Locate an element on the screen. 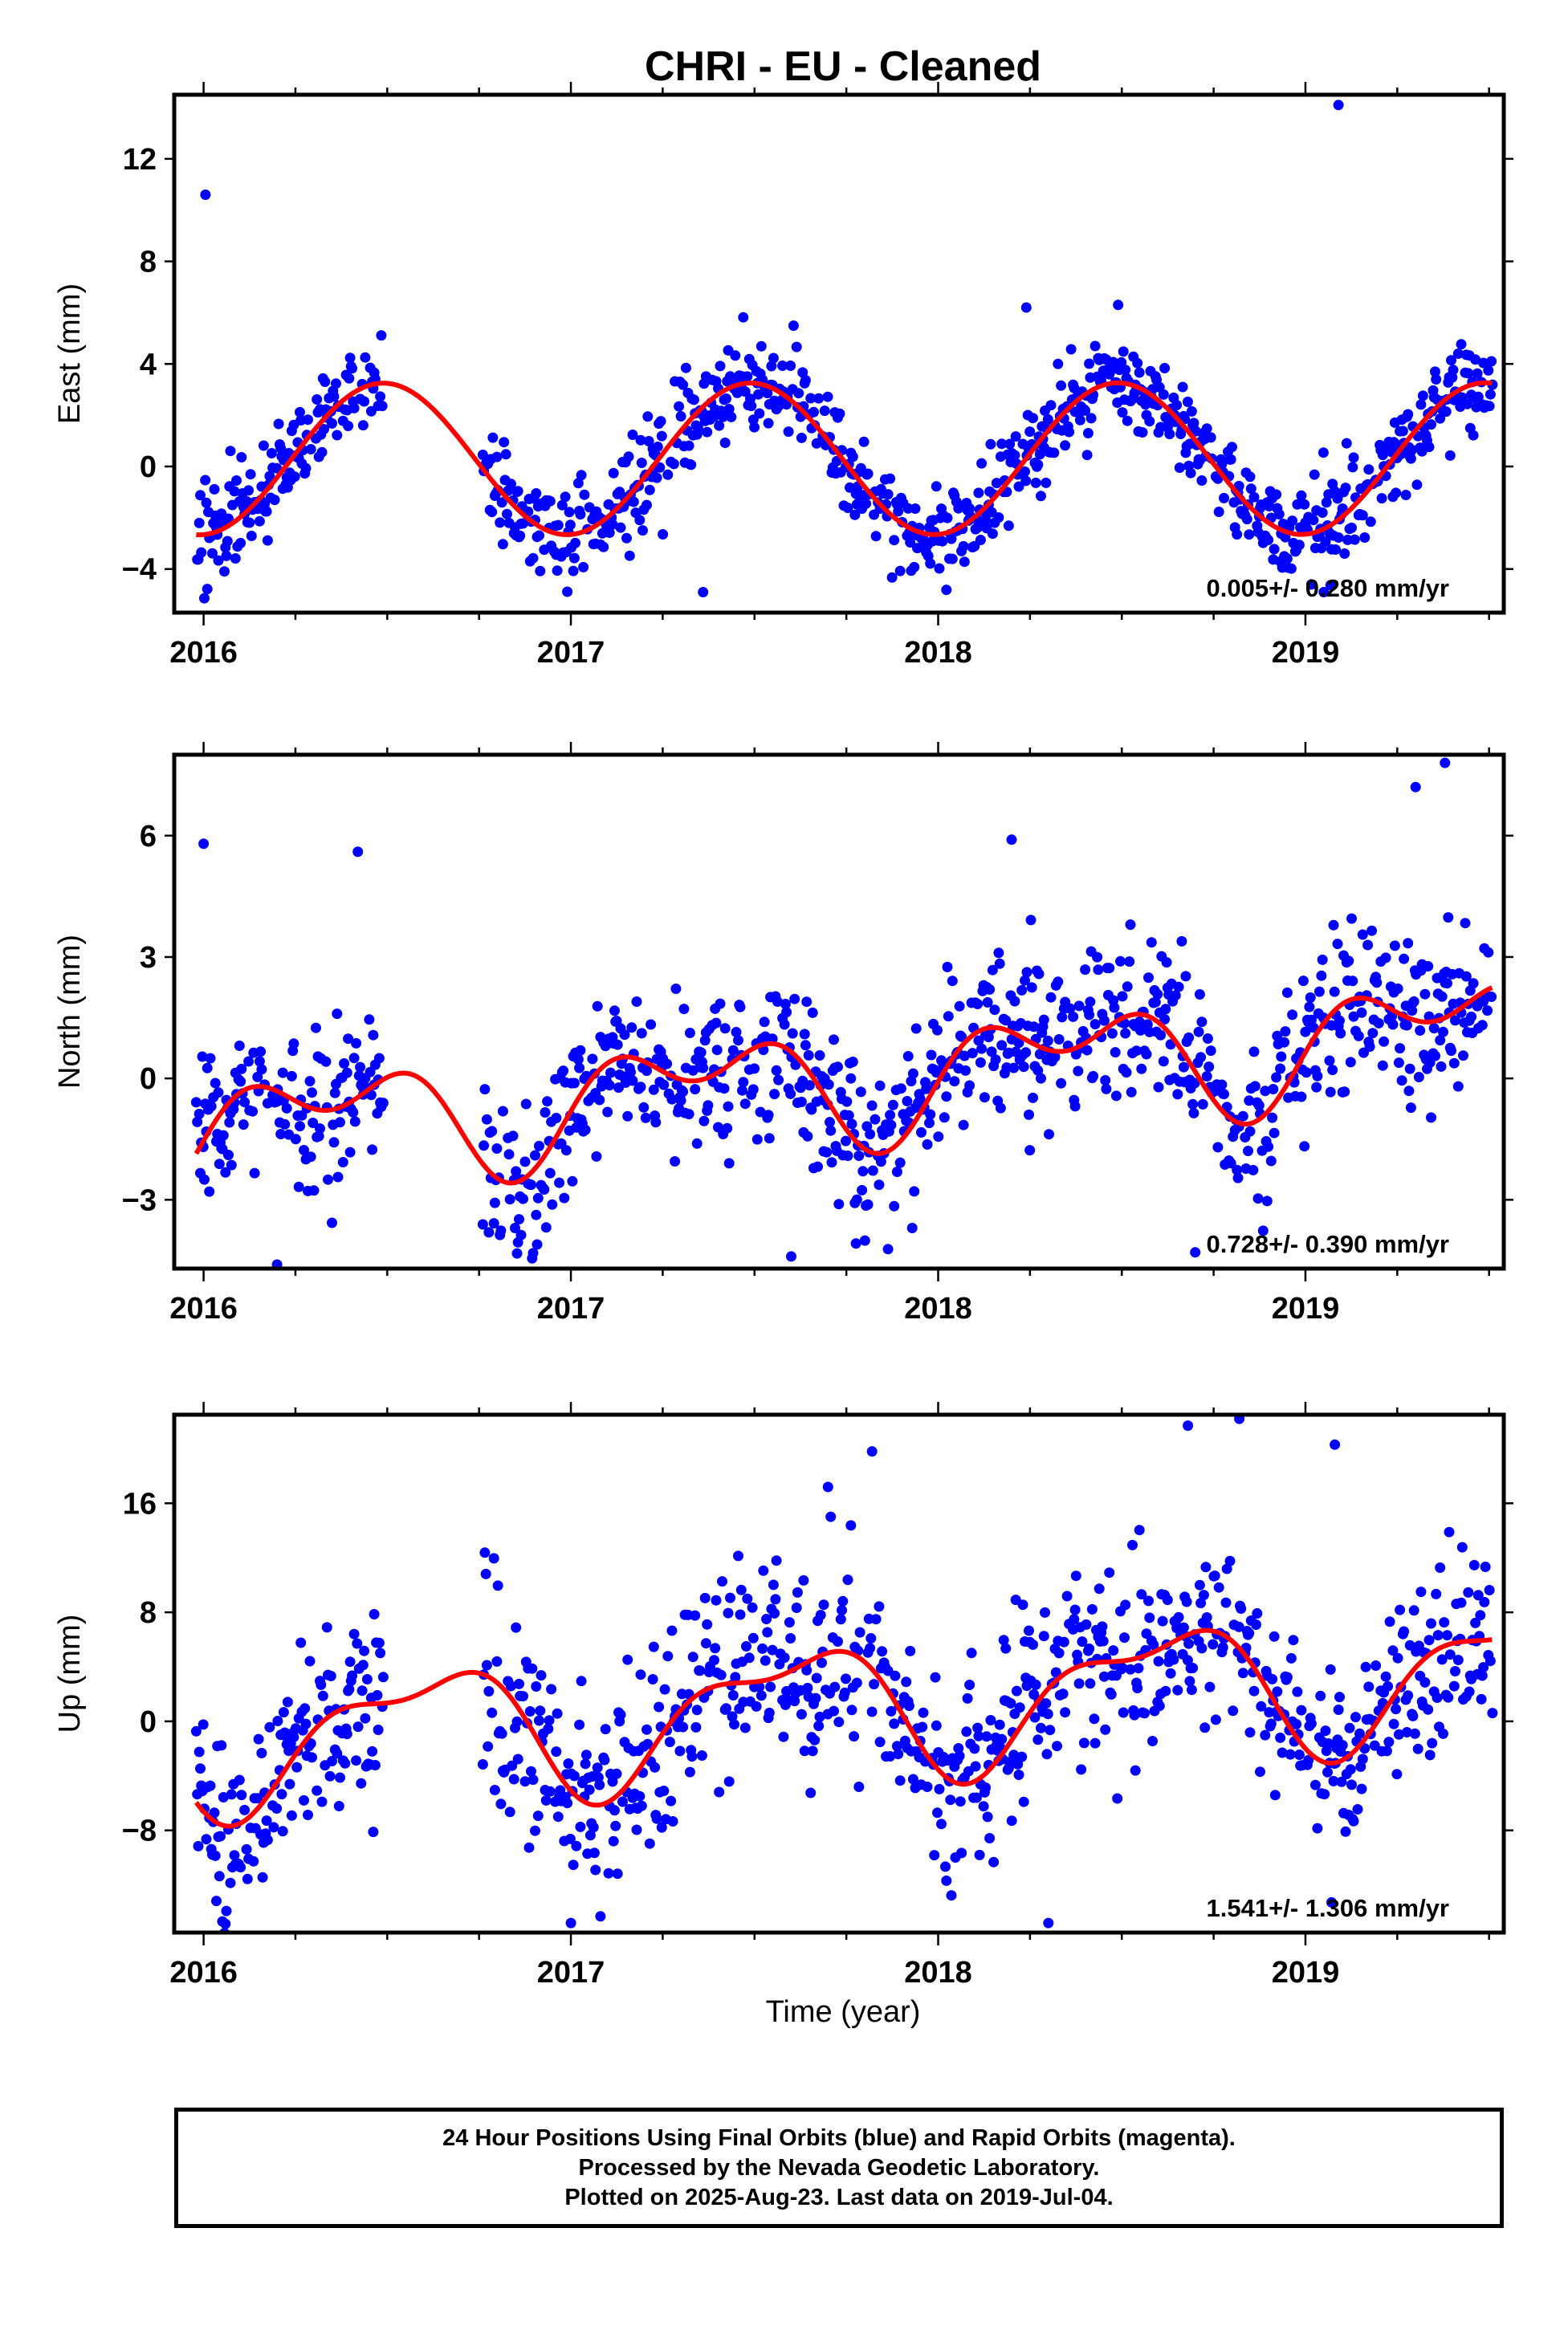 The height and width of the screenshot is (2330, 1568). outlier-point is located at coordinates (827, 1487).